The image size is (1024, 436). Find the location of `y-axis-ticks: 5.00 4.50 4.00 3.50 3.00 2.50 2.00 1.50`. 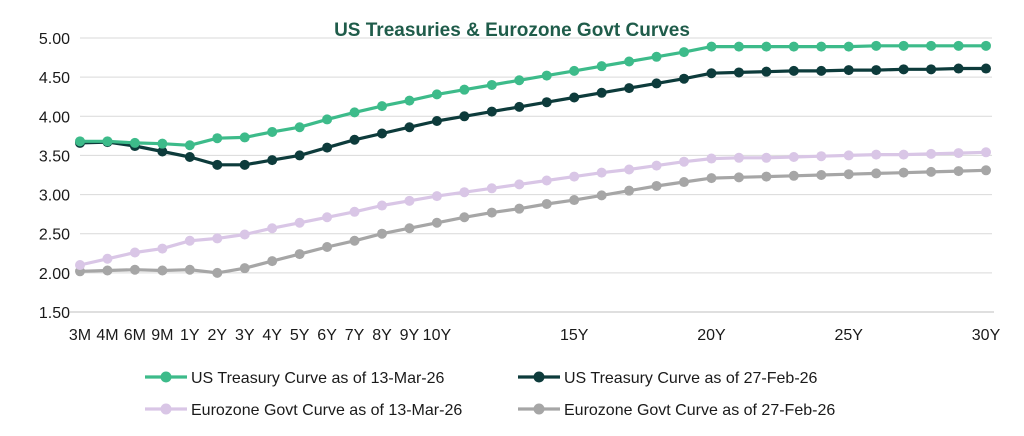

y-axis-ticks: 5.00 4.50 4.00 3.50 3.00 2.50 2.00 1.50 is located at coordinates (54, 176).